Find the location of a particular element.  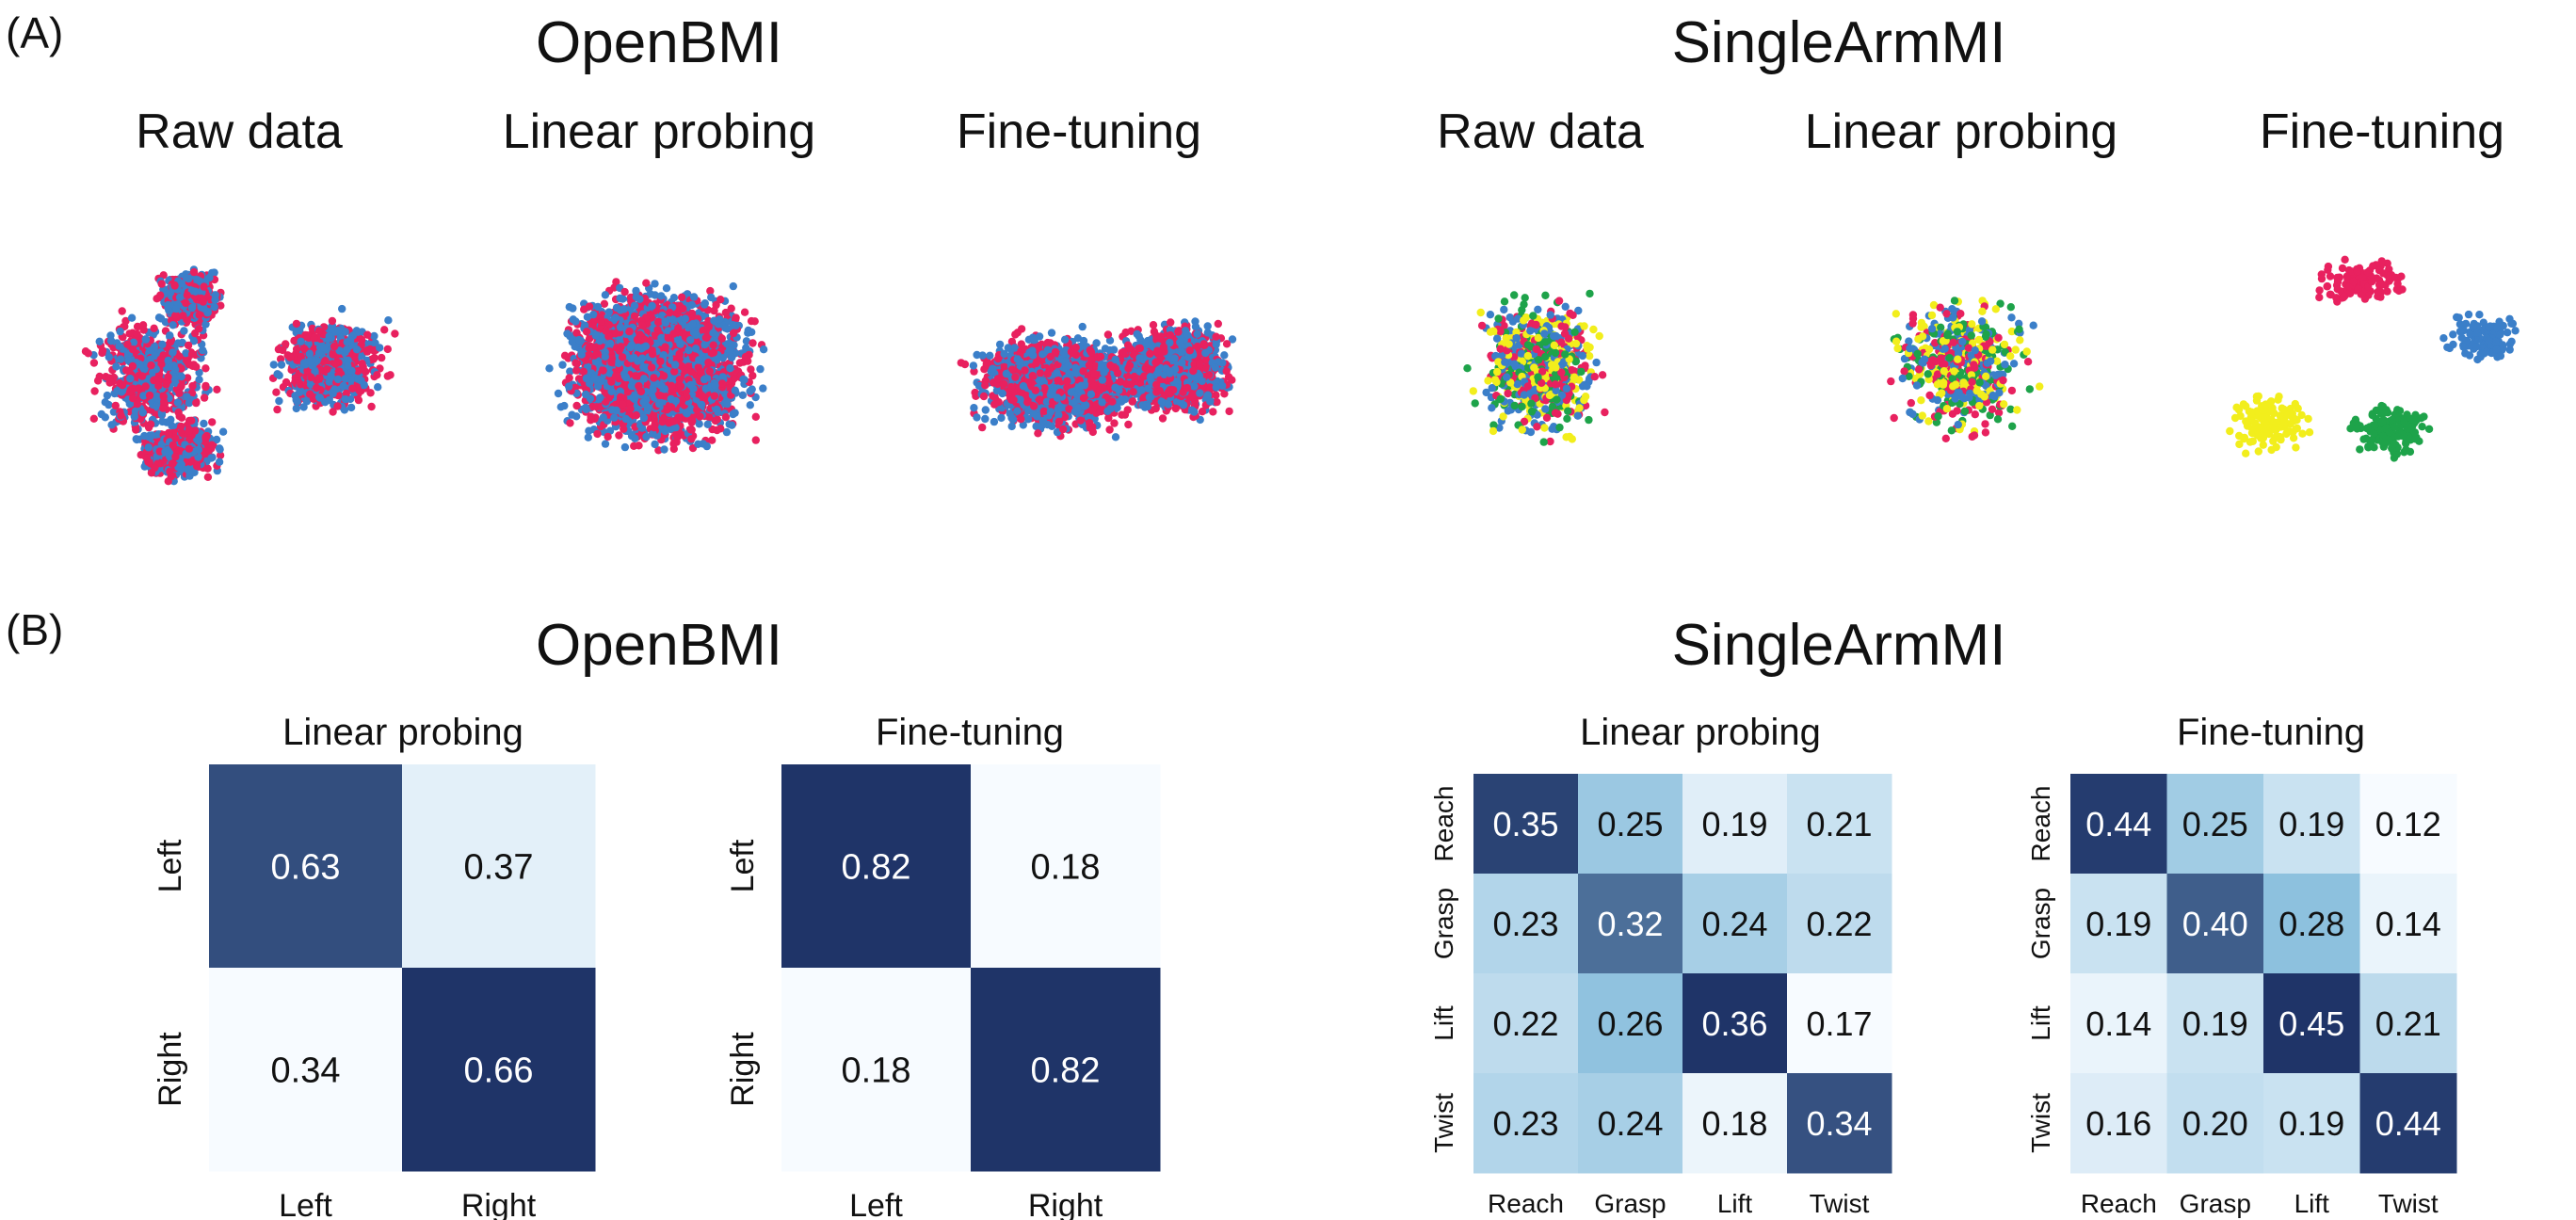

cm-group-title-openbmi: OpenBMI is located at coordinates (659, 645).